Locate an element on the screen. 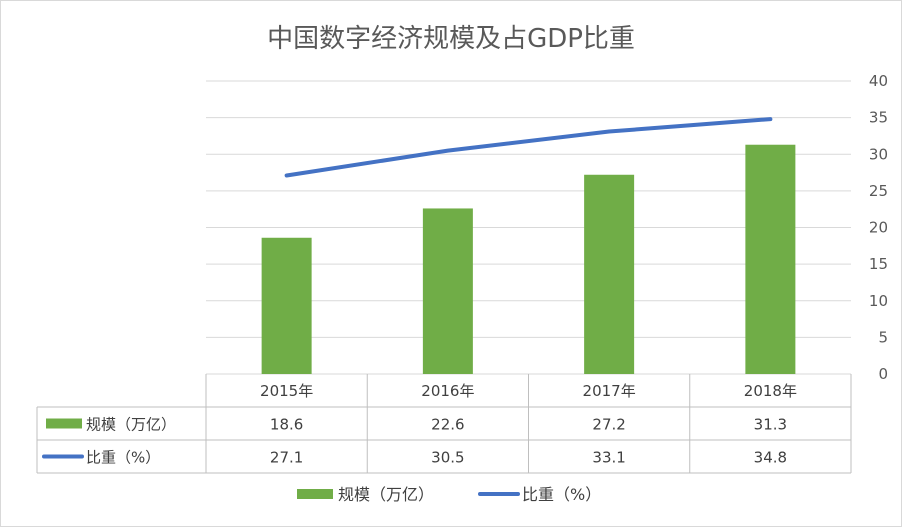 The image size is (902, 527). data-label: 34.8 is located at coordinates (770, 458).